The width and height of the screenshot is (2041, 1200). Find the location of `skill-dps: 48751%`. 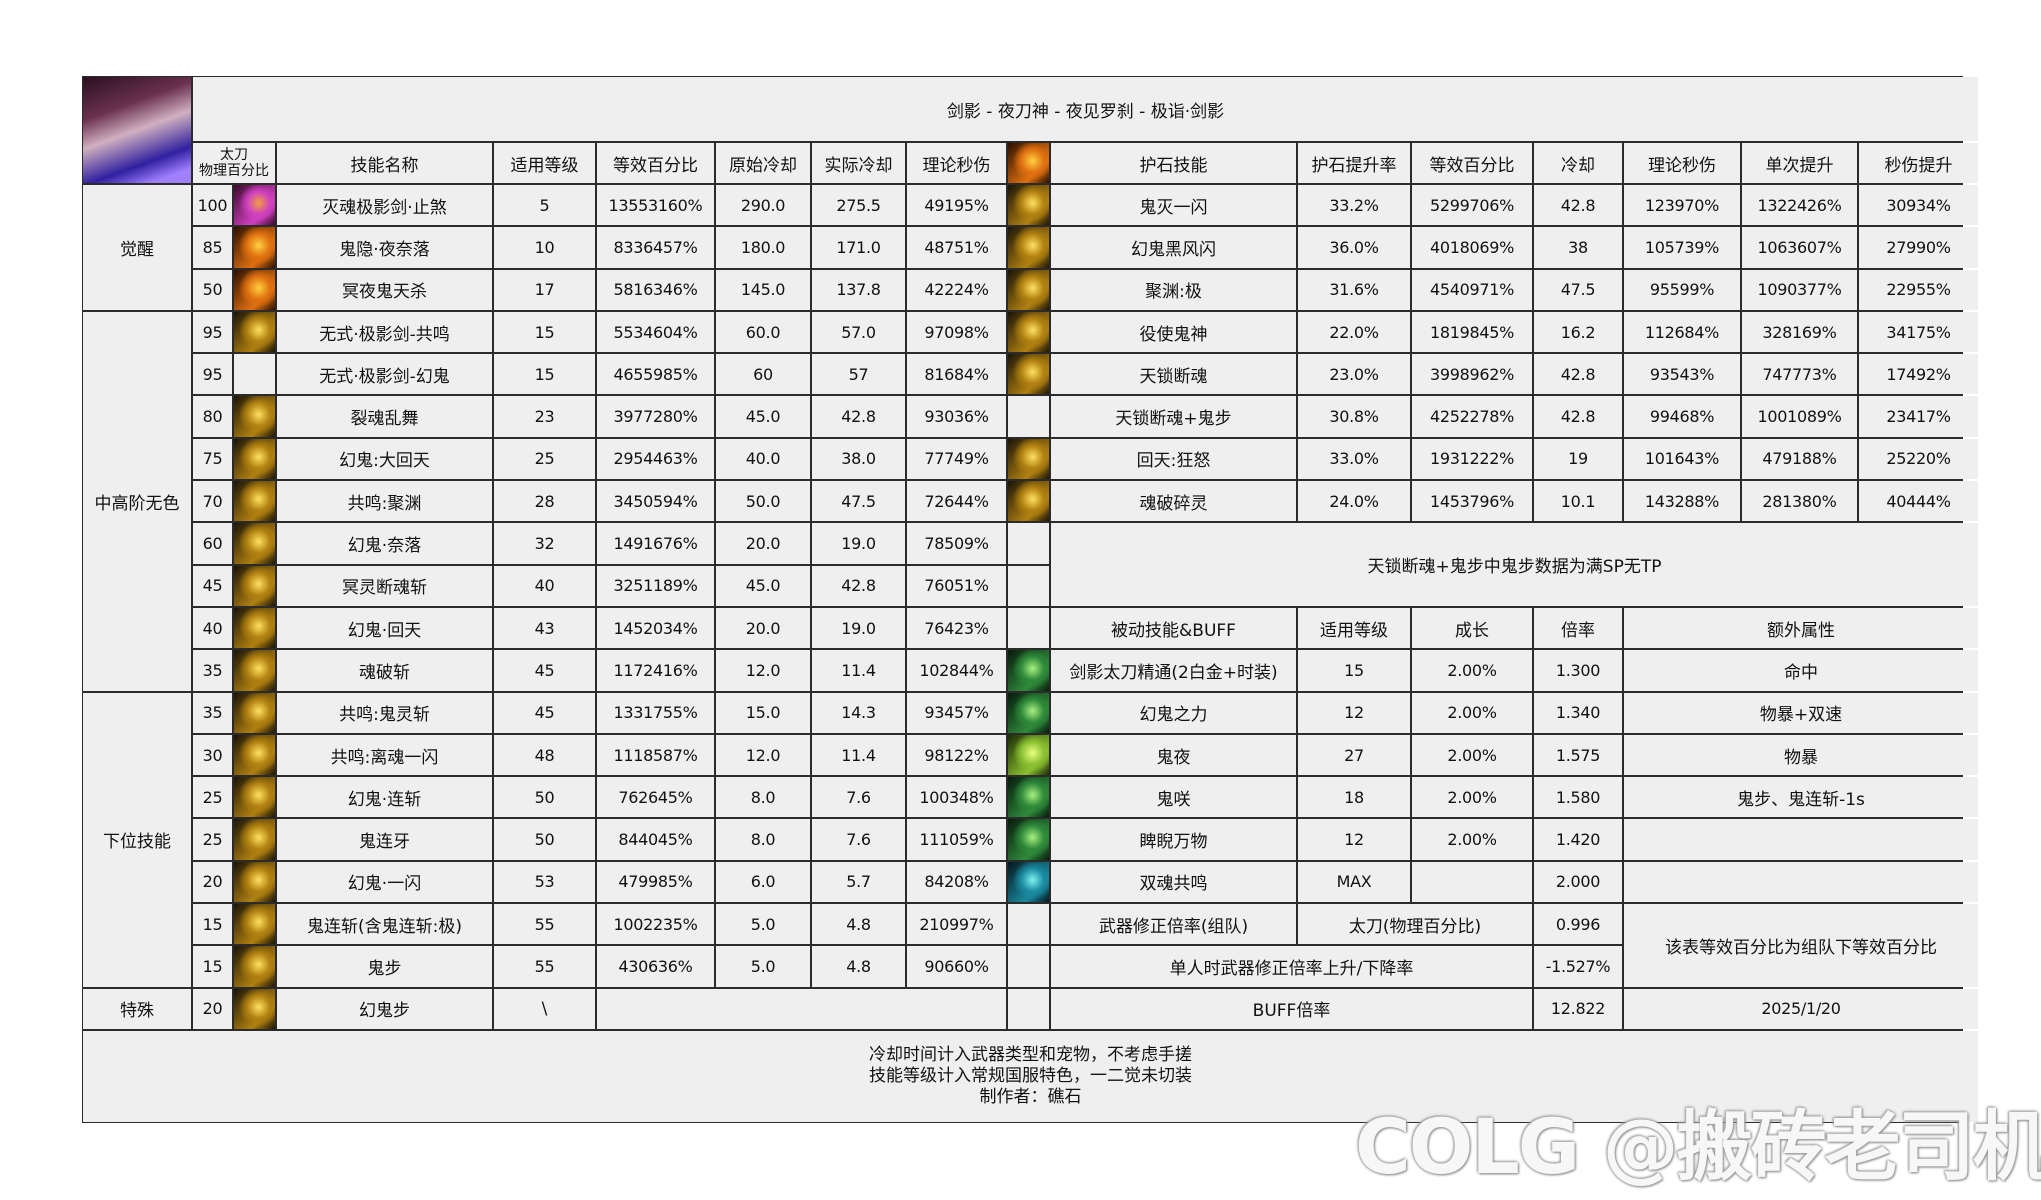

skill-dps: 48751% is located at coordinates (956, 247).